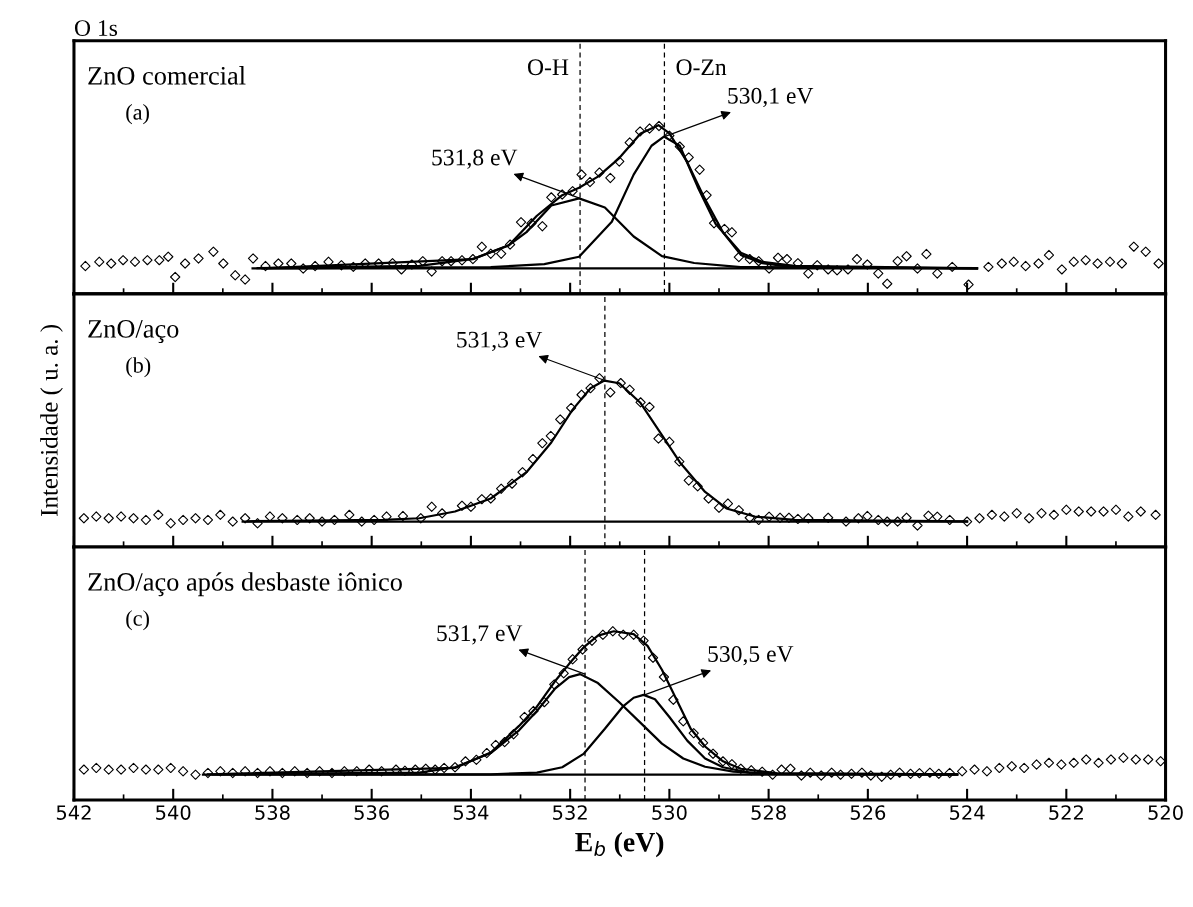  Describe the element at coordinates (167, 75) in the screenshot. I see `text: ZnO comercial` at that location.